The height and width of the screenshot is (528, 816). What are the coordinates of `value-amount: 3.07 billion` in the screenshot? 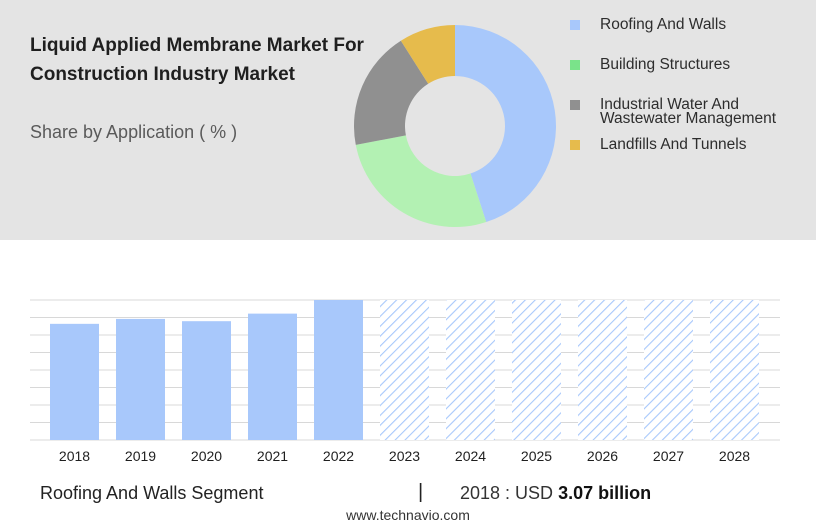 It's located at (605, 493).